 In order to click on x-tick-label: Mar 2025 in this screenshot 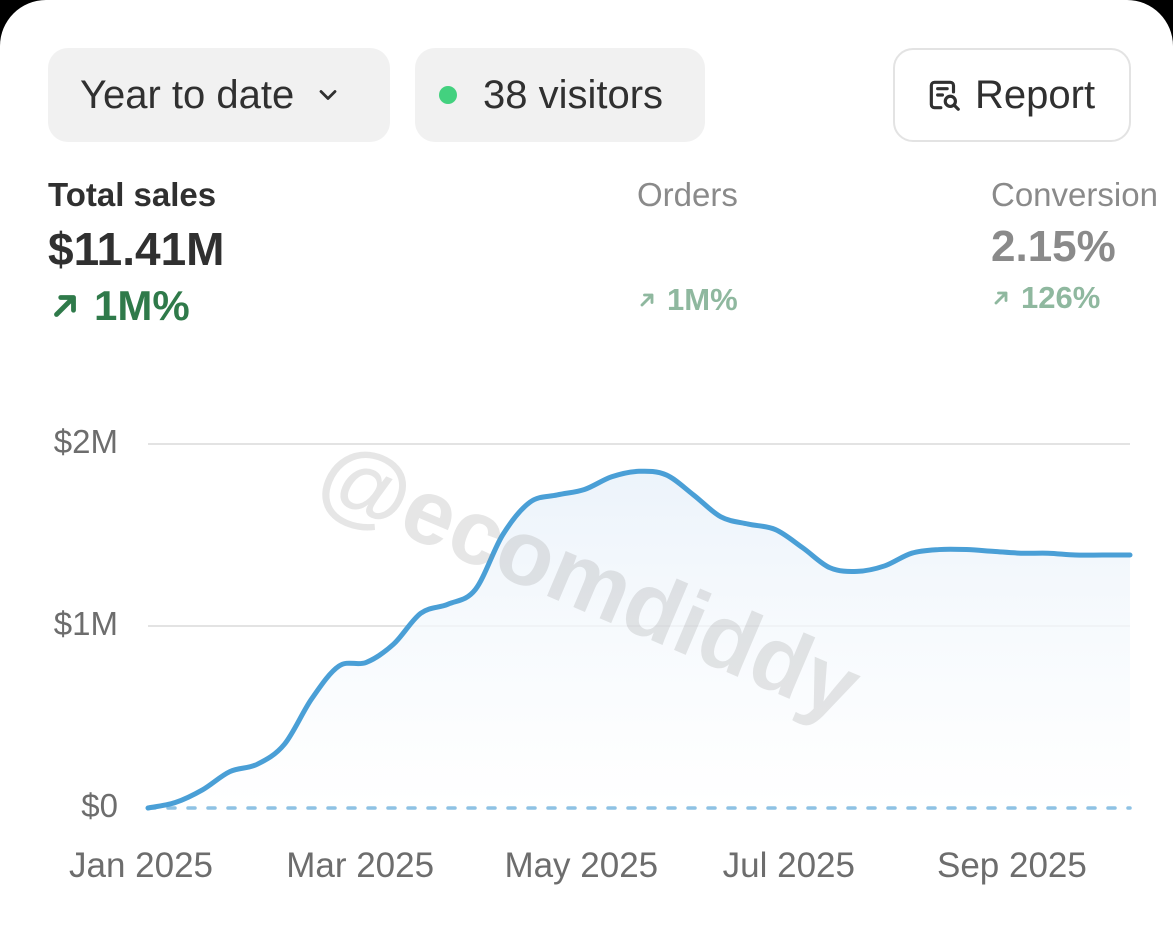, I will do `click(360, 865)`.